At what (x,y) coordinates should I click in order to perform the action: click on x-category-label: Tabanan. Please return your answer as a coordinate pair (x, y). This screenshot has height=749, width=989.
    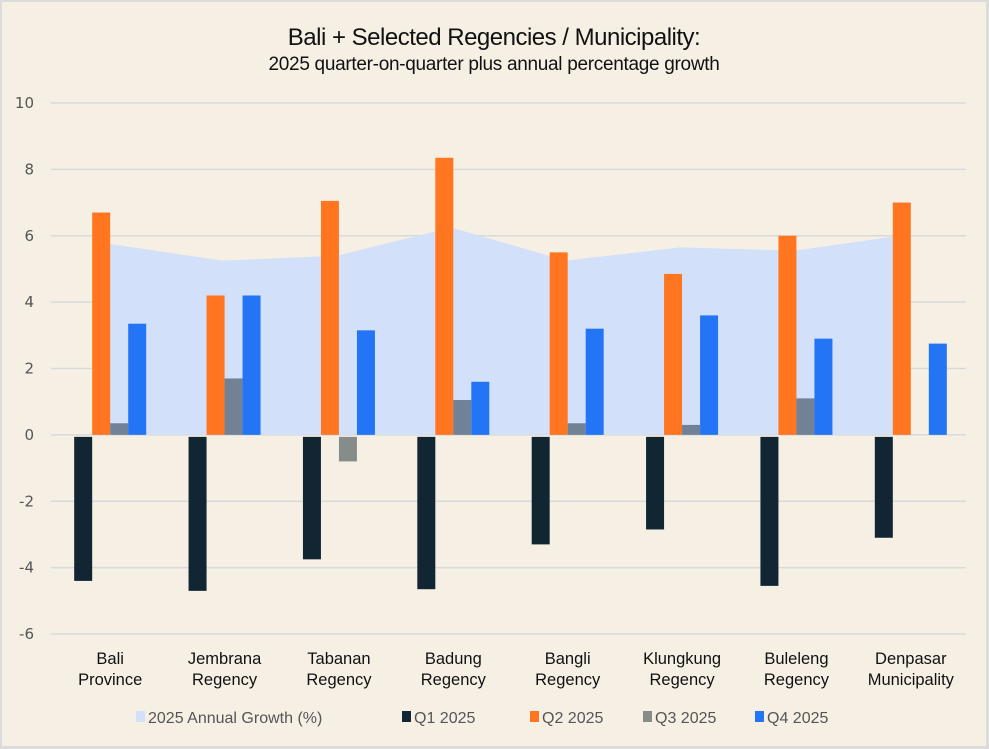
    Looking at the image, I should click on (338, 659).